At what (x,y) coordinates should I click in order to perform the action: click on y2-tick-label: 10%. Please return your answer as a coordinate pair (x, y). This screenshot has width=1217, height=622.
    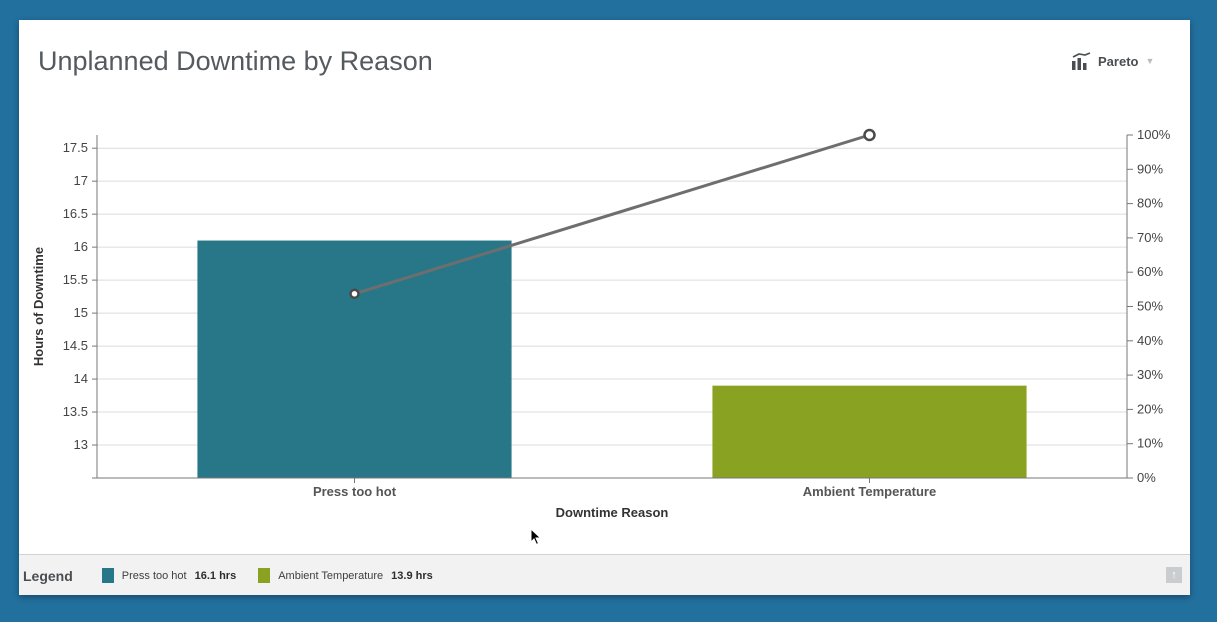
    Looking at the image, I should click on (1150, 443).